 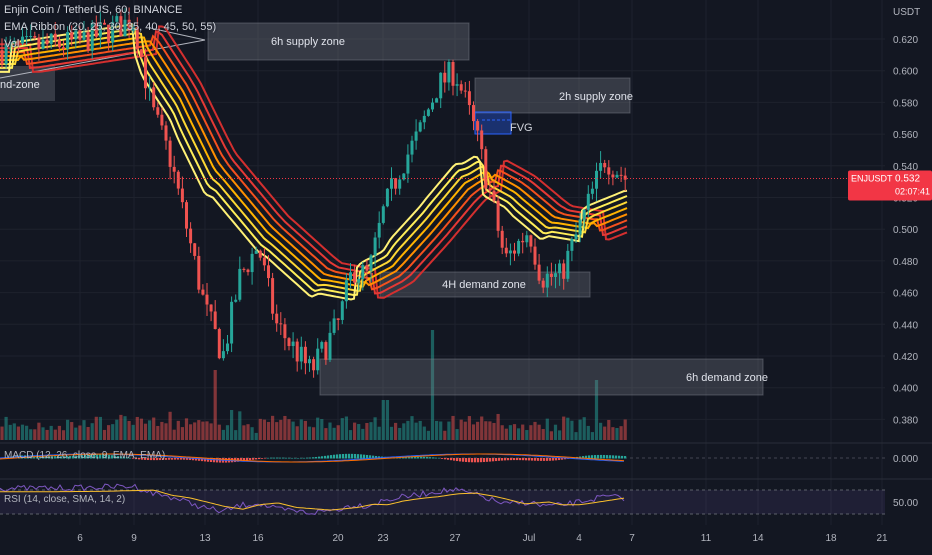 What do you see at coordinates (258, 538) in the screenshot?
I see `time-tick-label: 16` at bounding box center [258, 538].